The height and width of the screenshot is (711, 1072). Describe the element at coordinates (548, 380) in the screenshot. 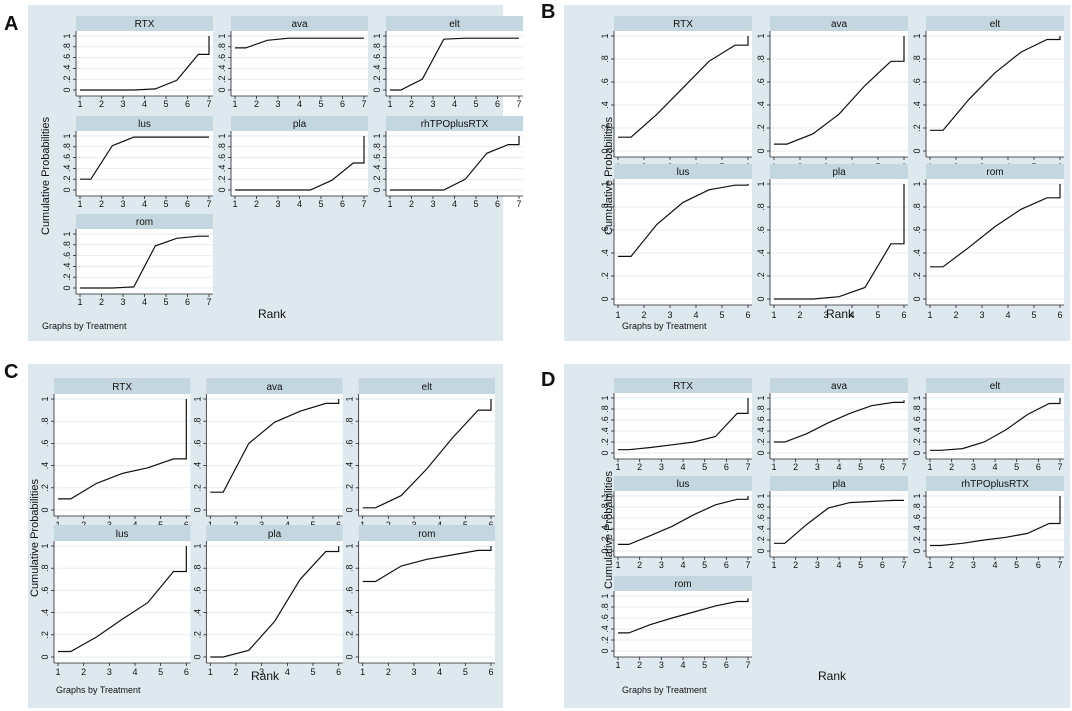

I see `figure-letter: D` at that location.